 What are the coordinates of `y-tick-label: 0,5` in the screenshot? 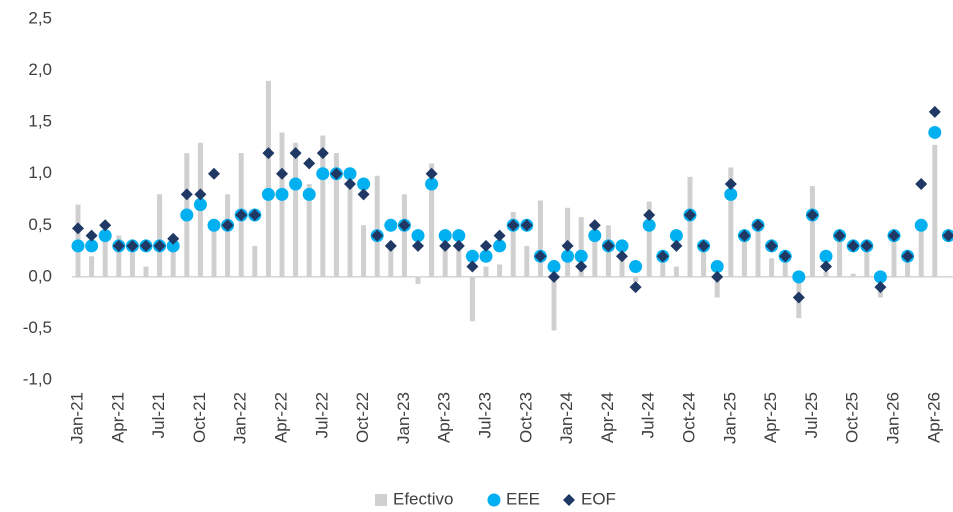 It's located at (40, 224).